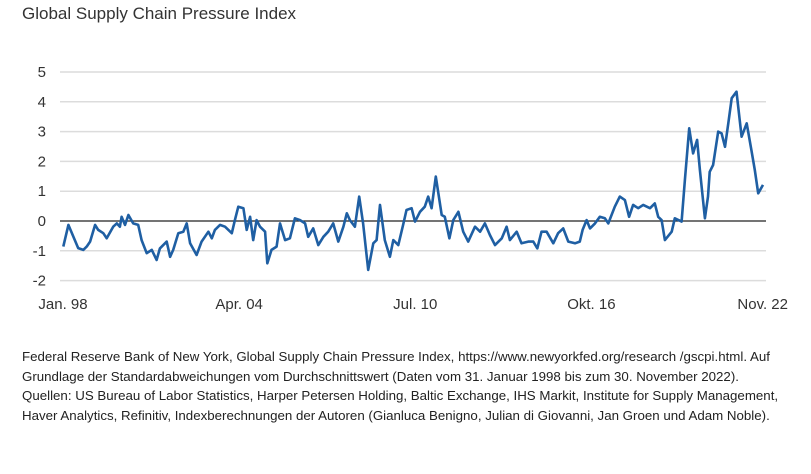 The height and width of the screenshot is (474, 811). I want to click on chart-title: Global Supply Chain Pressure Index, so click(159, 13).